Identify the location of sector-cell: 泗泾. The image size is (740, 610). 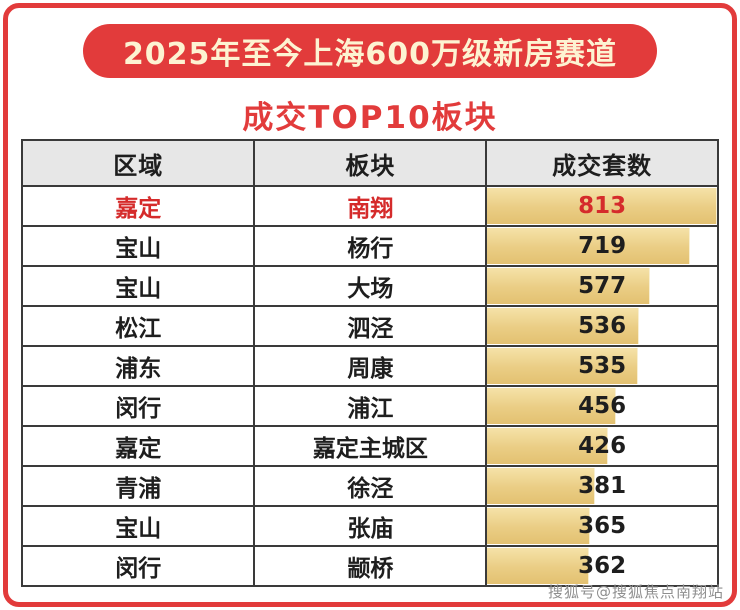
(370, 326).